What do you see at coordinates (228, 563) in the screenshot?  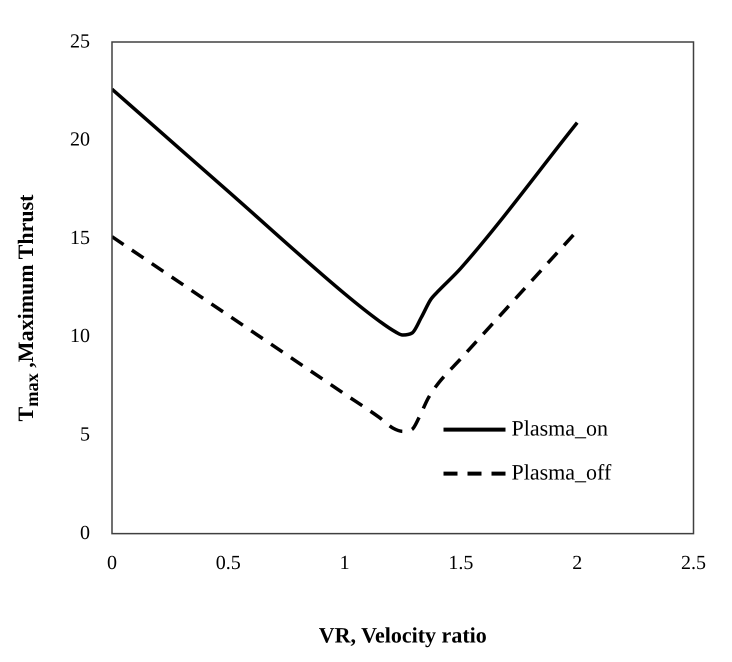 I see `x-tick-label: 0.5` at bounding box center [228, 563].